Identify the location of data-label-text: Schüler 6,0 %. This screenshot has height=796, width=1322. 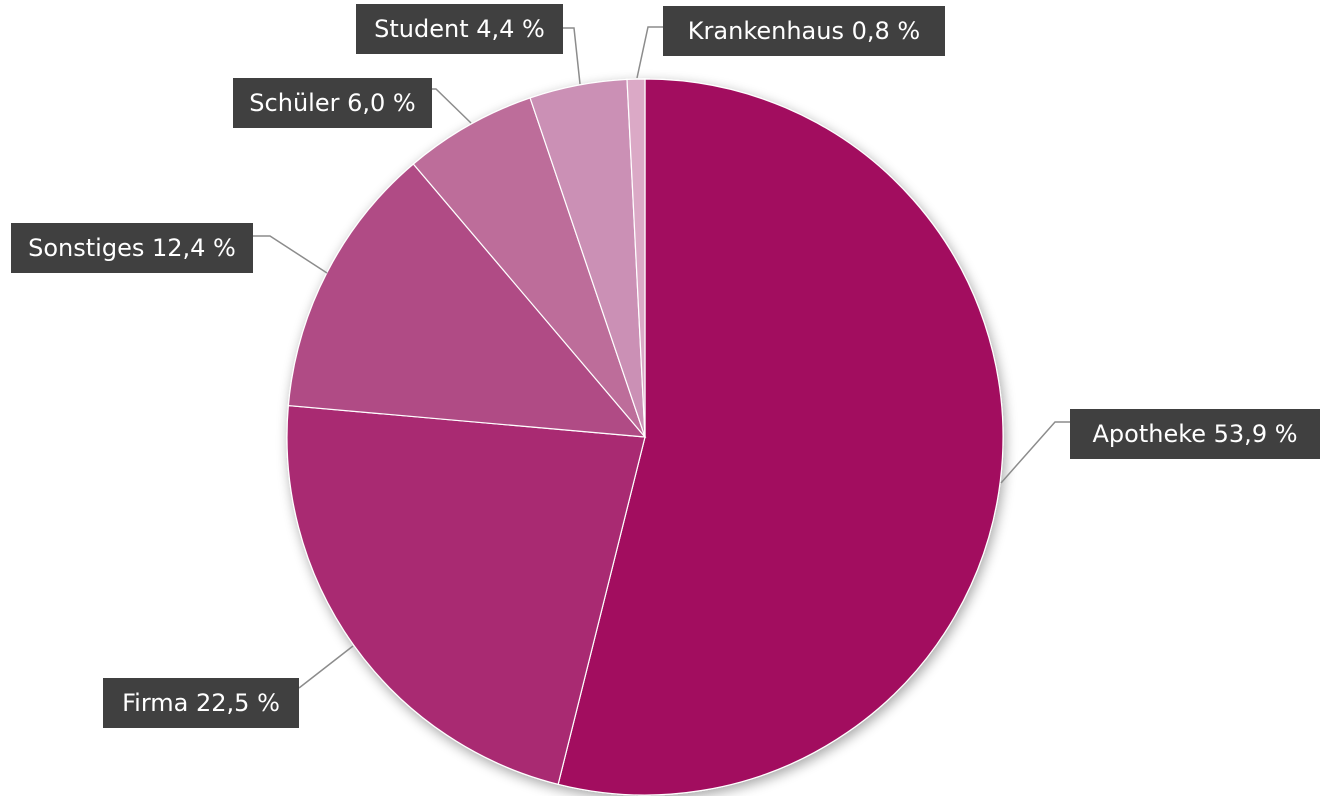
(332, 103).